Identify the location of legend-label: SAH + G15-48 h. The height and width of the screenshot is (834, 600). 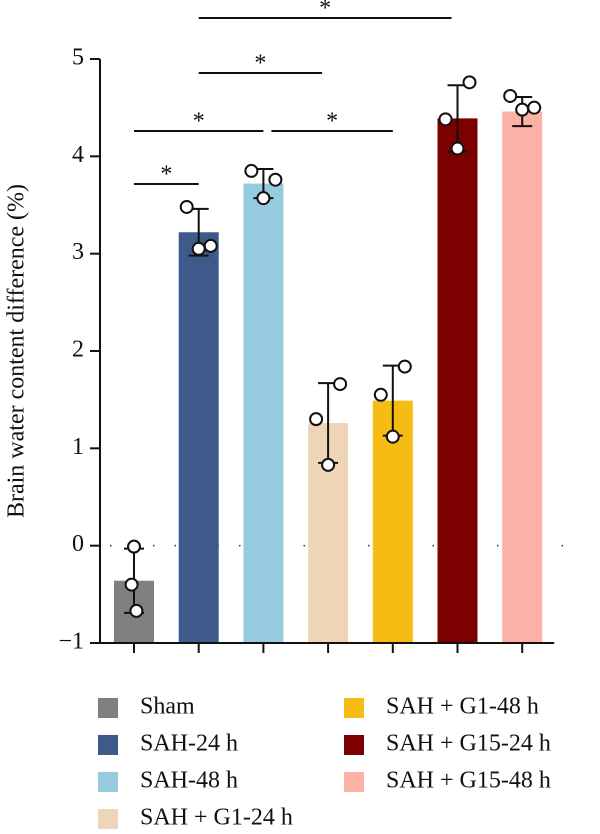
(468, 781).